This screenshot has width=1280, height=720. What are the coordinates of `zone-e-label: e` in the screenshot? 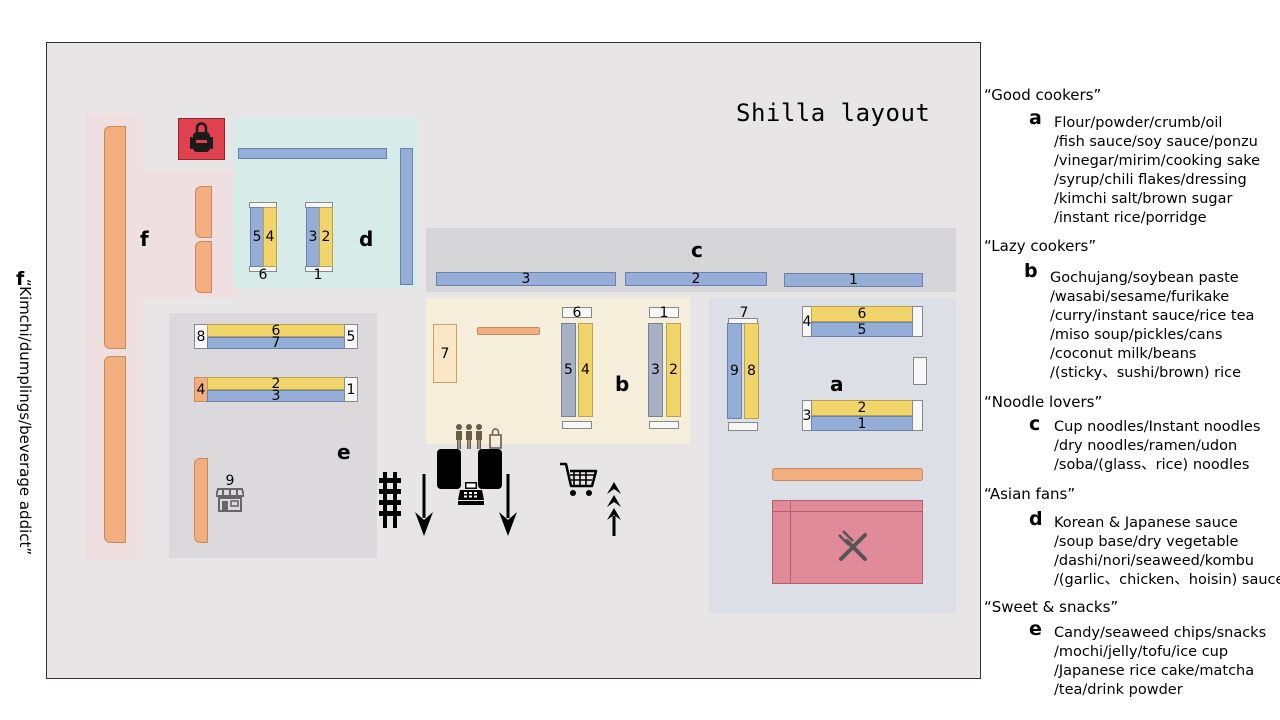 It's located at (344, 452).